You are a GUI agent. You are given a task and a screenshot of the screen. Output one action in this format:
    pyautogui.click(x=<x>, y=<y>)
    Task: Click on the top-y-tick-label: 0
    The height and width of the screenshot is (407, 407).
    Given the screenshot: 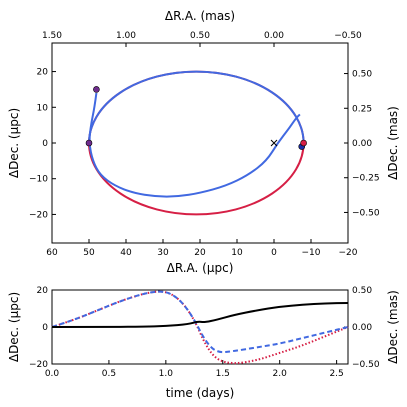 What is the action you would take?
    pyautogui.click(x=45, y=144)
    